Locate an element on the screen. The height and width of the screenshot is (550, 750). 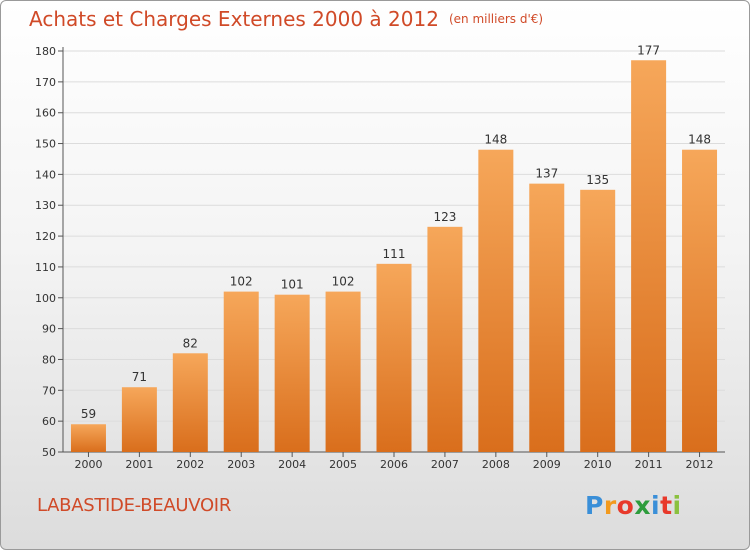
data-label: 177 is located at coordinates (648, 50).